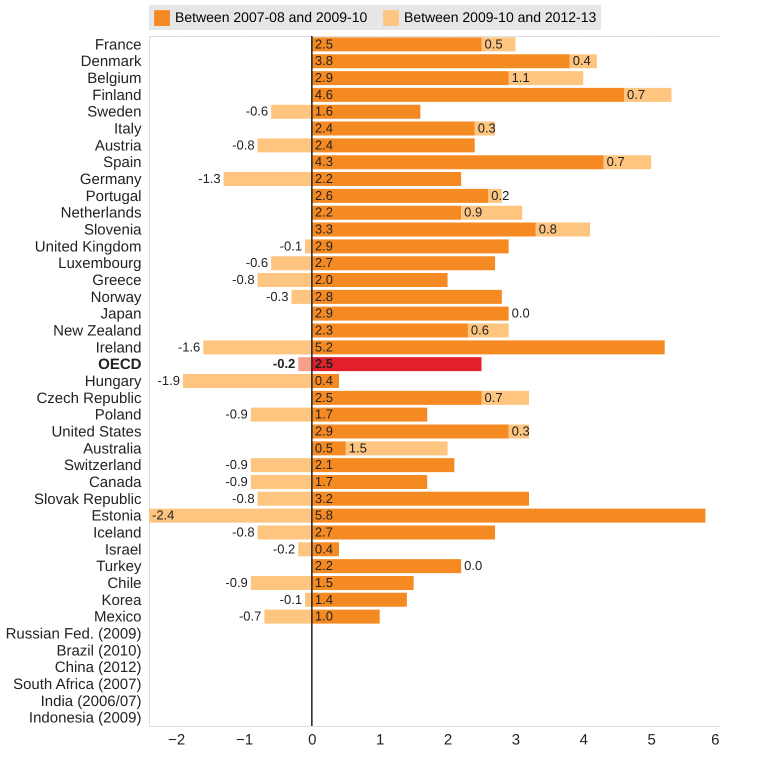  I want to click on data-label: -1.6, so click(189, 346).